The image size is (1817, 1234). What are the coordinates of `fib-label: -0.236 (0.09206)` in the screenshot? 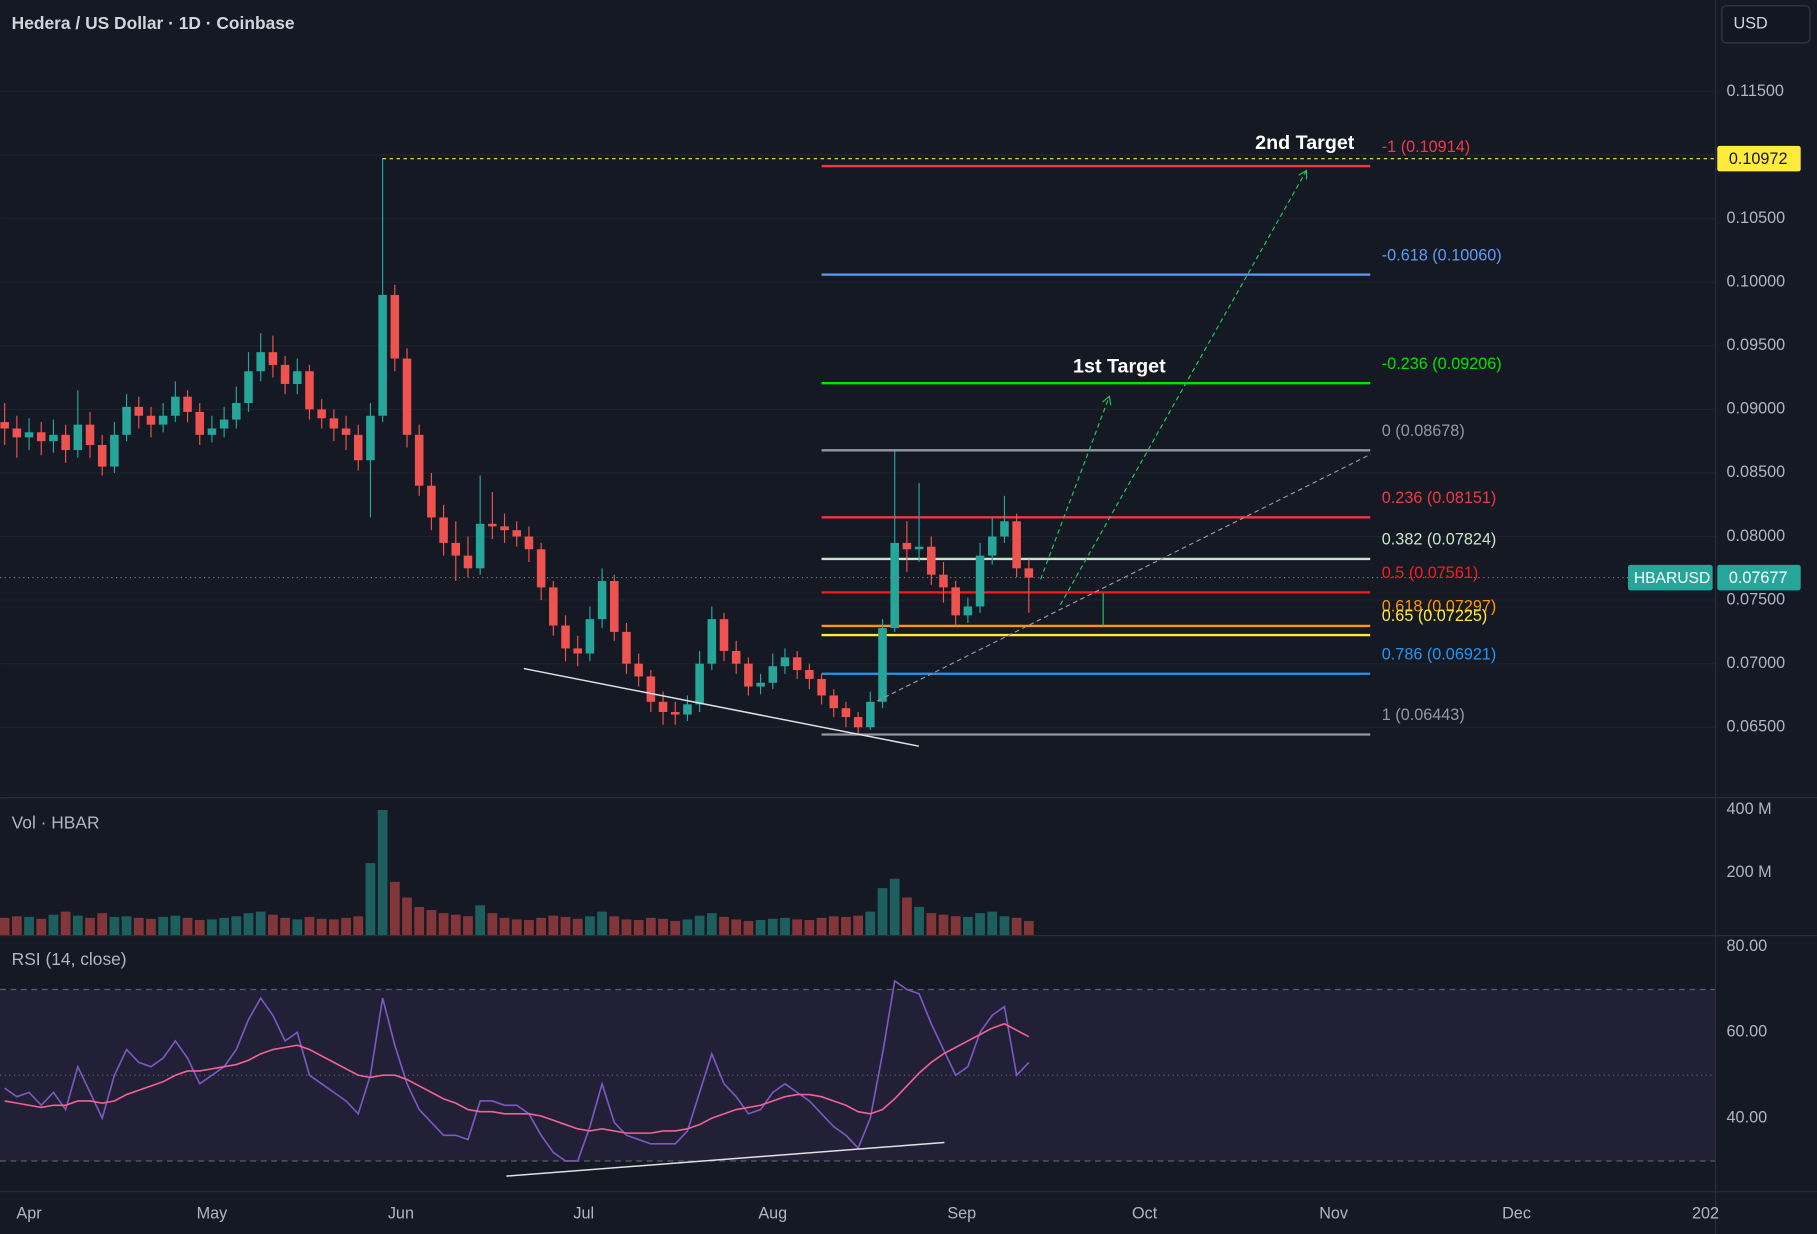 It's located at (1442, 364).